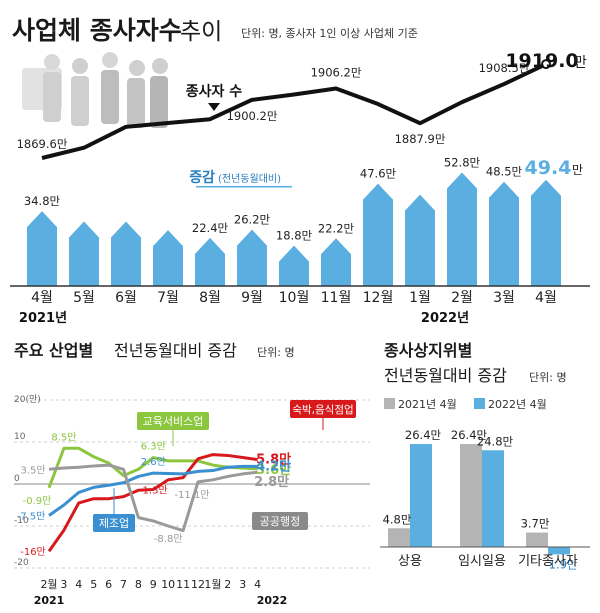 The height and width of the screenshot is (613, 600). Describe the element at coordinates (152, 467) in the screenshot. I see `industry-line-교육서비스업` at that location.